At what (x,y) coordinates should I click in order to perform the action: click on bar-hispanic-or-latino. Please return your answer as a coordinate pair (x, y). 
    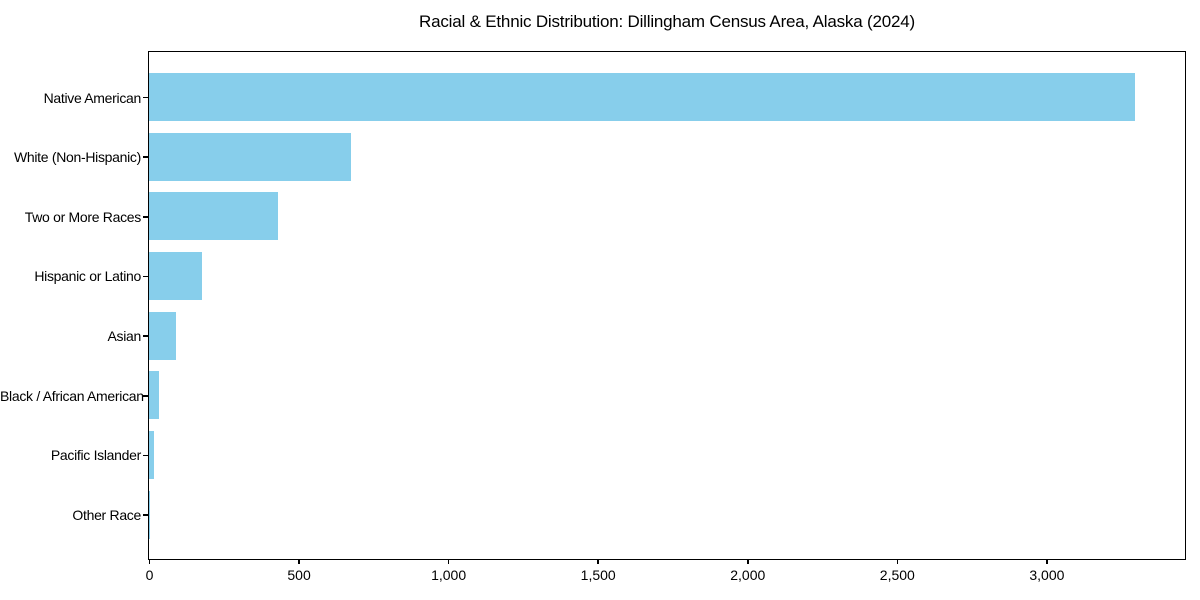
    Looking at the image, I should click on (175, 275).